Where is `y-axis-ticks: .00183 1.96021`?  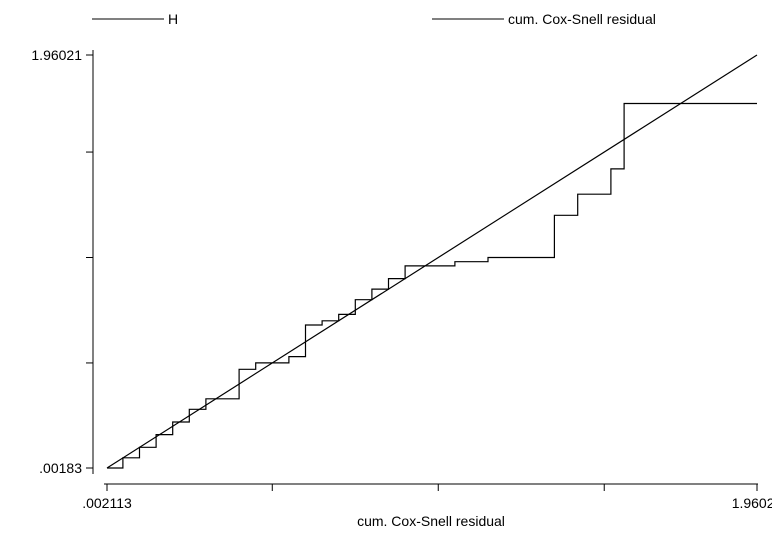 y-axis-ticks: .00183 1.96021 is located at coordinates (62, 261).